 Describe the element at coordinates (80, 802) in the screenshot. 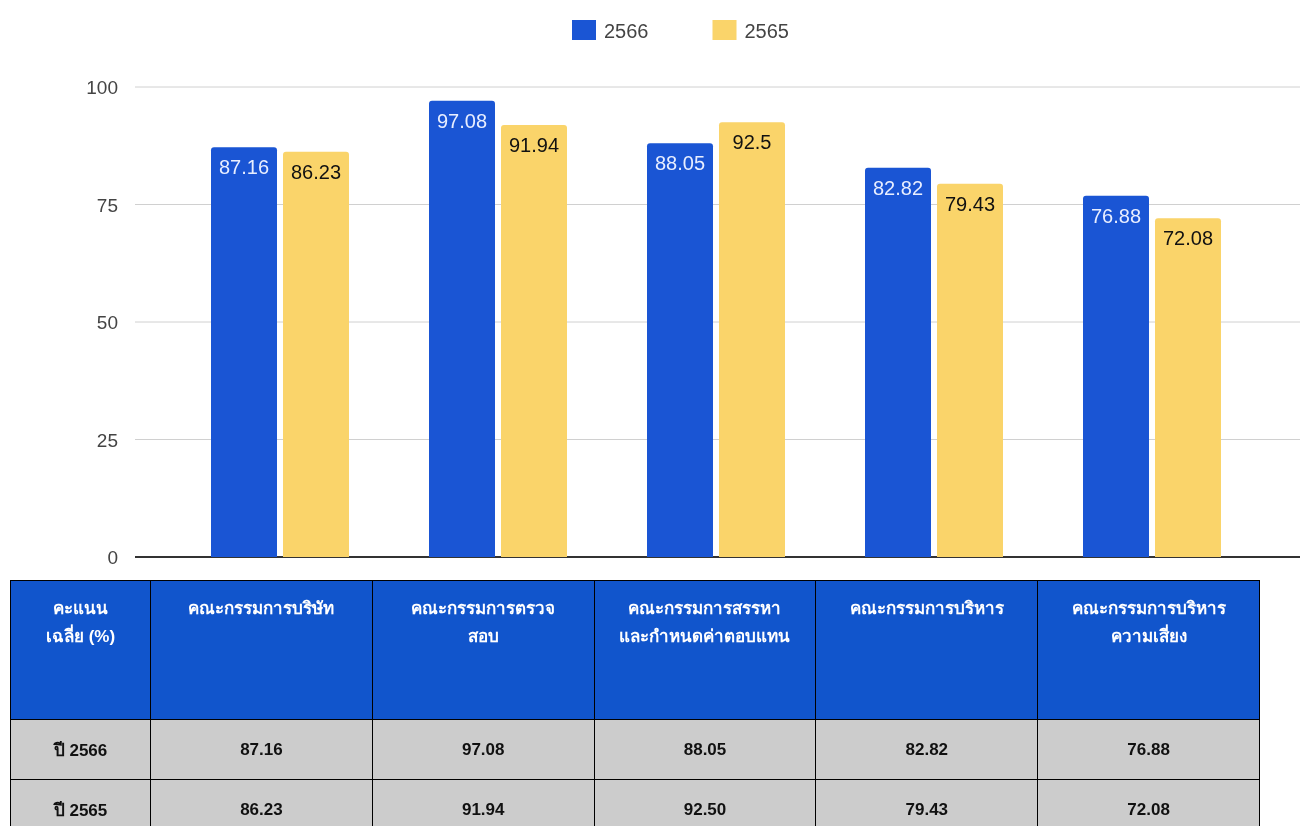

I see `text: ปี 2565` at that location.